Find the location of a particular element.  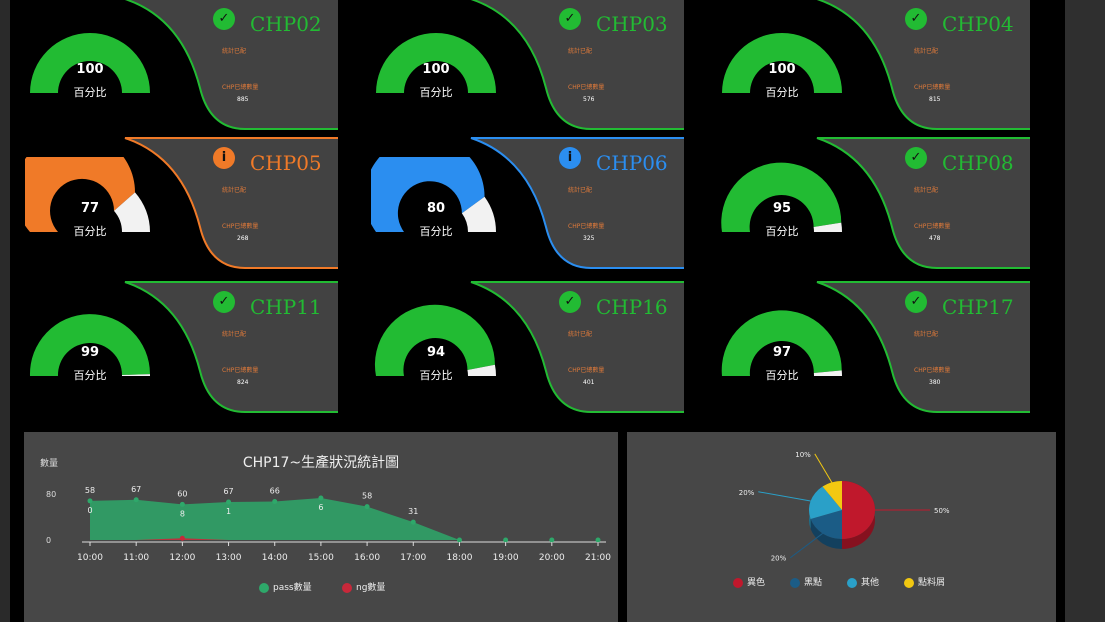

x-tick-label: 19:00 is located at coordinates (506, 558).